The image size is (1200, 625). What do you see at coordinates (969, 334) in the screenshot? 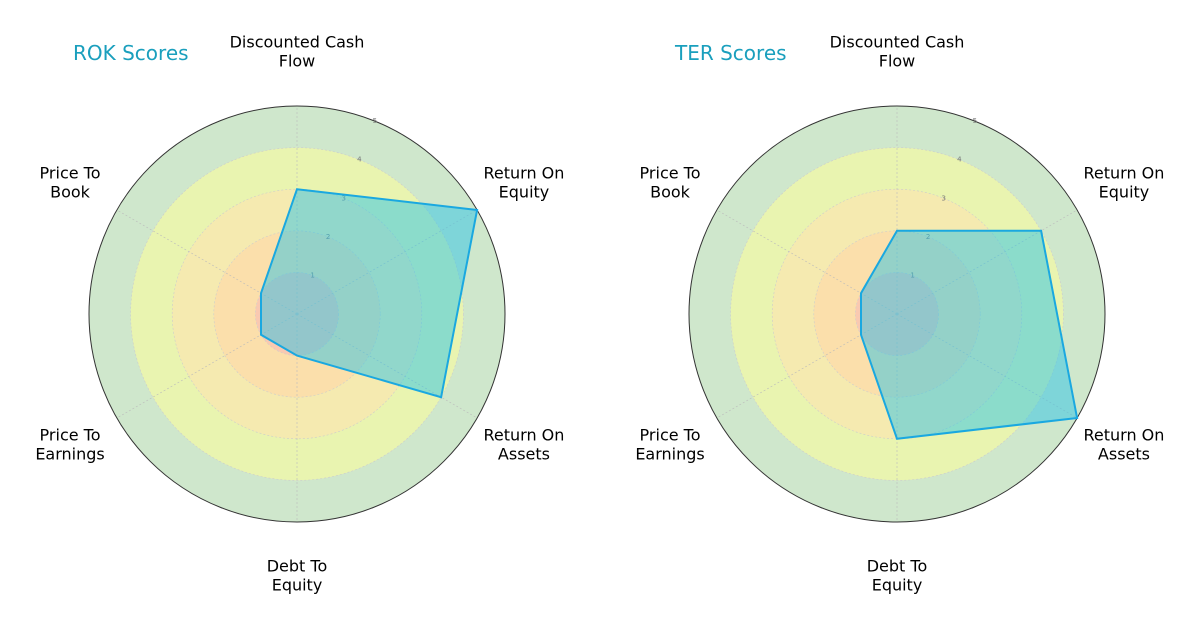
I see `score-polygon` at bounding box center [969, 334].